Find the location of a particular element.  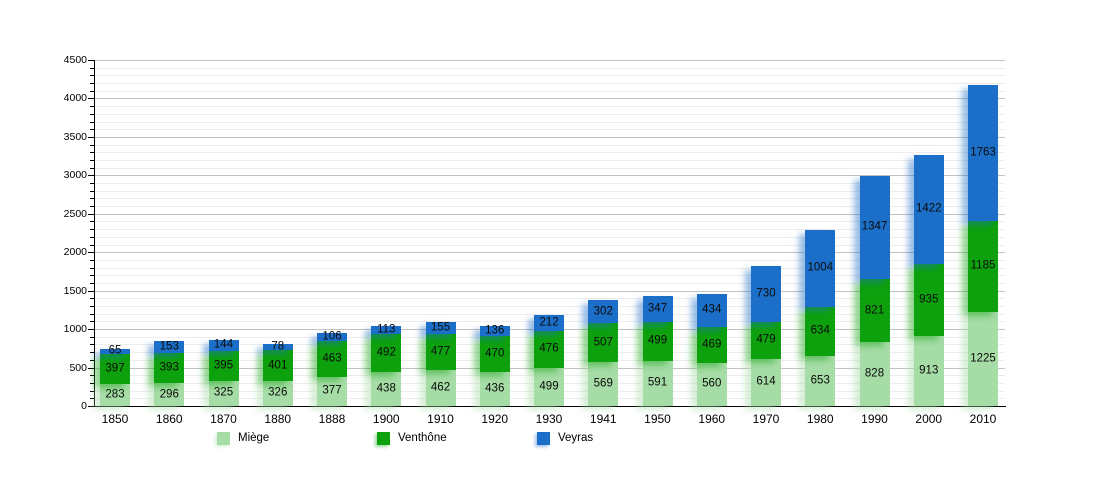

bar-segment-mige-1850: 283 is located at coordinates (115, 395).